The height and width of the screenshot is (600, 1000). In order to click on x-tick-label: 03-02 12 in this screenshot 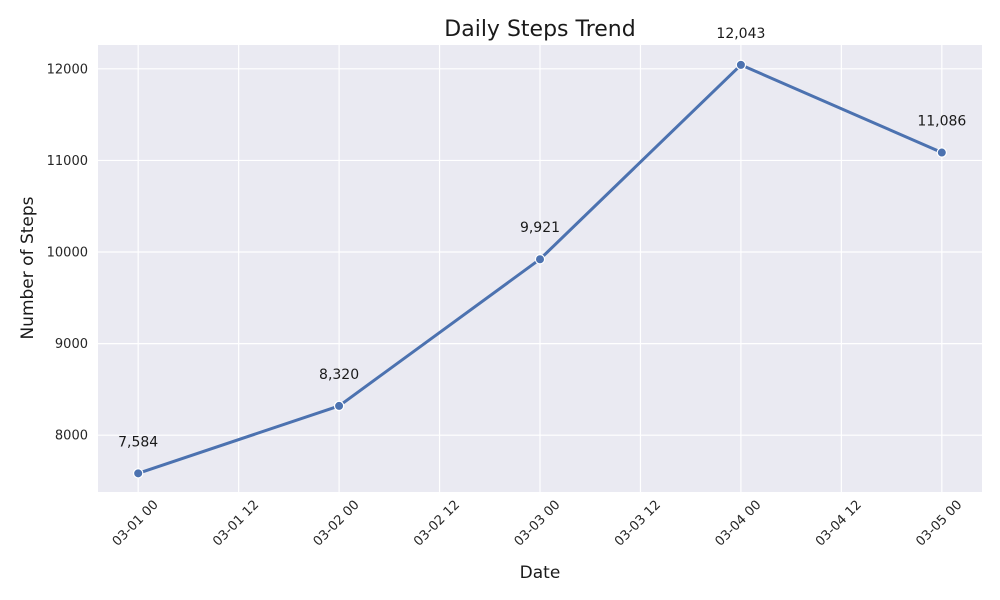, I will do `click(437, 524)`.